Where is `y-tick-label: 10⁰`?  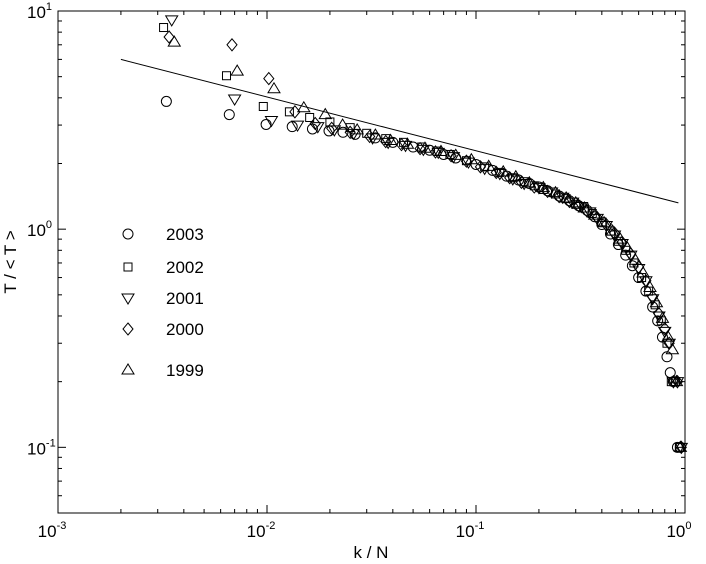 y-tick-label: 10⁰ is located at coordinates (39, 229).